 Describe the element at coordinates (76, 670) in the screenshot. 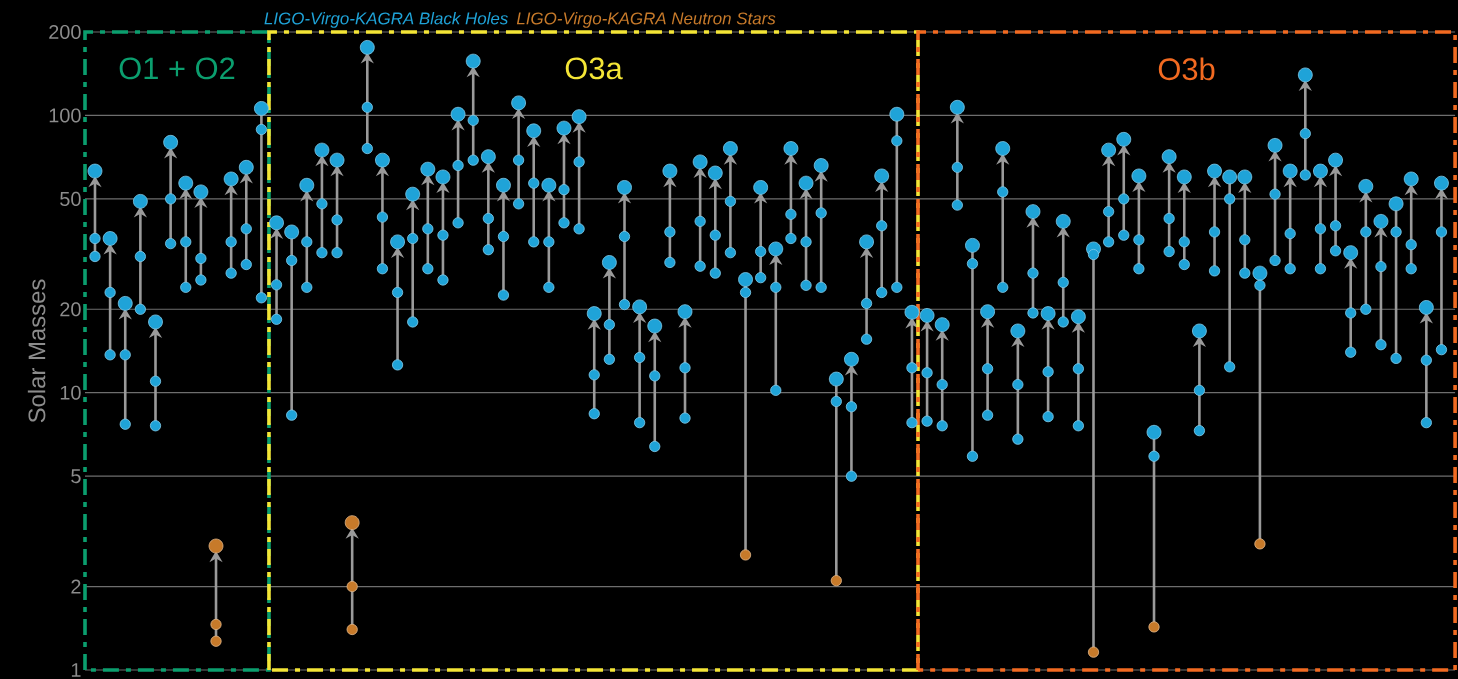

I see `y-tick-label: 1` at that location.